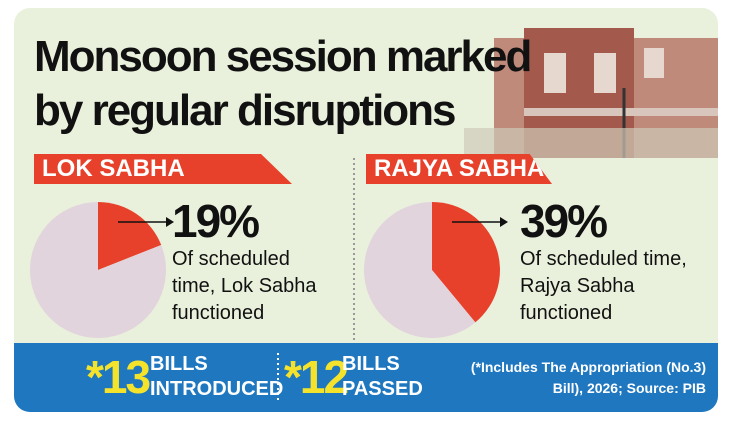  I want to click on panel-title: RAJYA SABHA, so click(459, 169).